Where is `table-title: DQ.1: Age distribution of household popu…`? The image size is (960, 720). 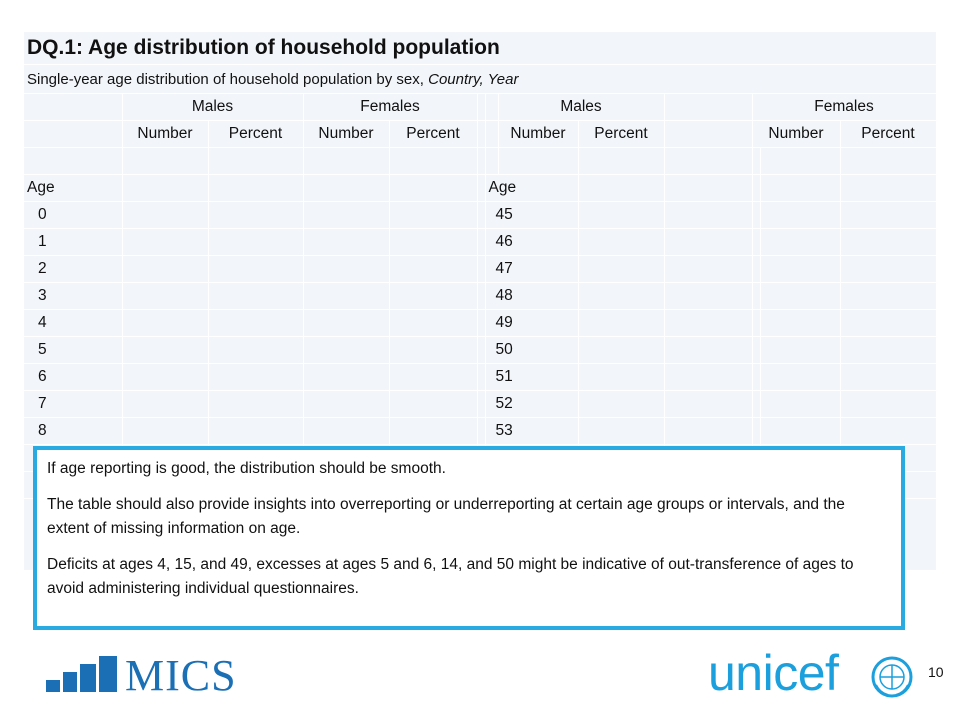 table-title: DQ.1: Age distribution of household popu… is located at coordinates (480, 48).